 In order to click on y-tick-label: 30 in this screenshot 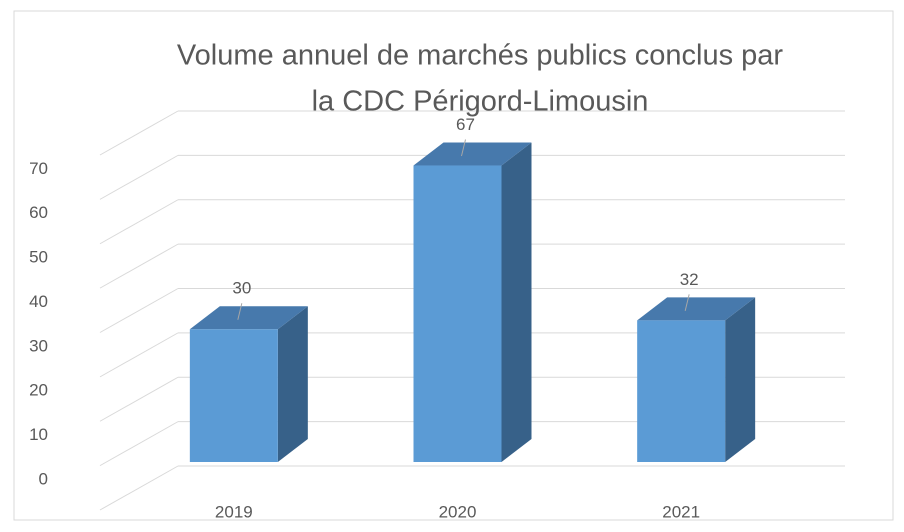, I will do `click(38, 345)`.